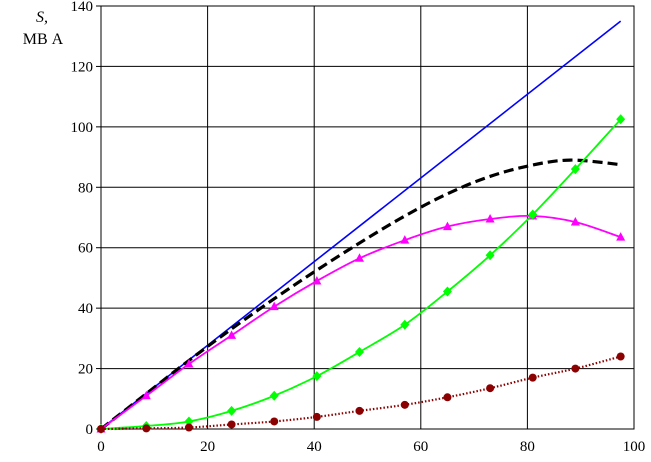 Image resolution: width=651 pixels, height=462 pixels. Describe the element at coordinates (90, 430) in the screenshot. I see `y-tick-label: 0` at that location.